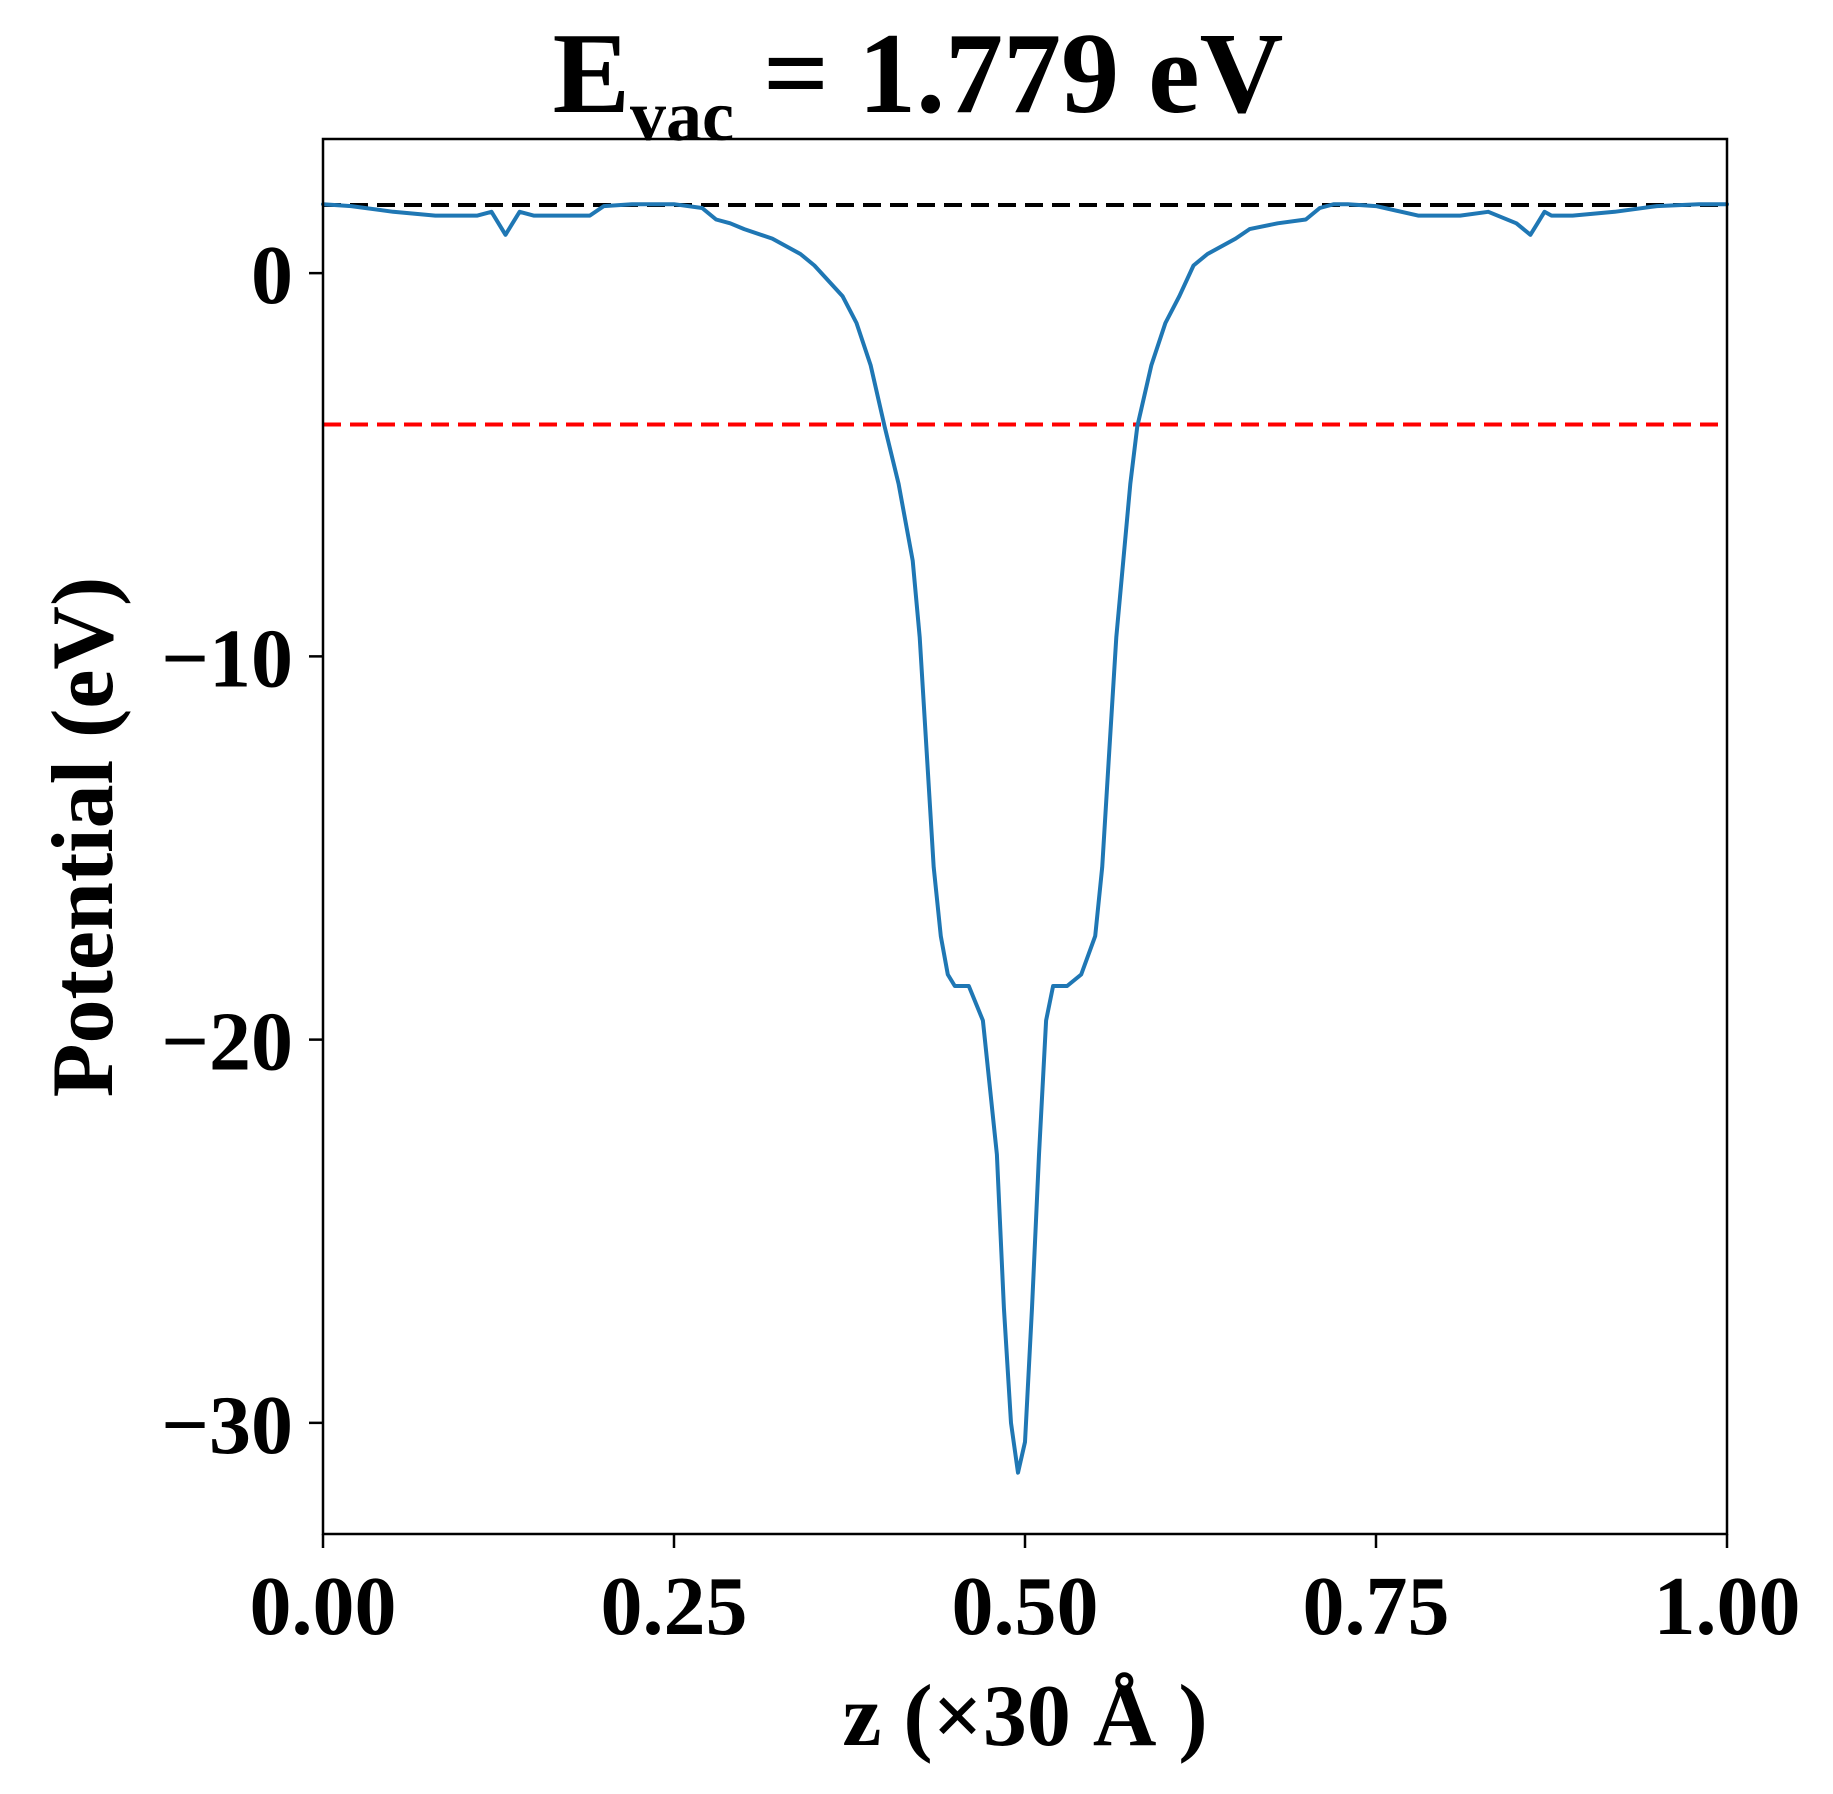 The width and height of the screenshot is (1833, 1794). I want to click on title-rest: = 1.779 eV, so click(1008, 74).